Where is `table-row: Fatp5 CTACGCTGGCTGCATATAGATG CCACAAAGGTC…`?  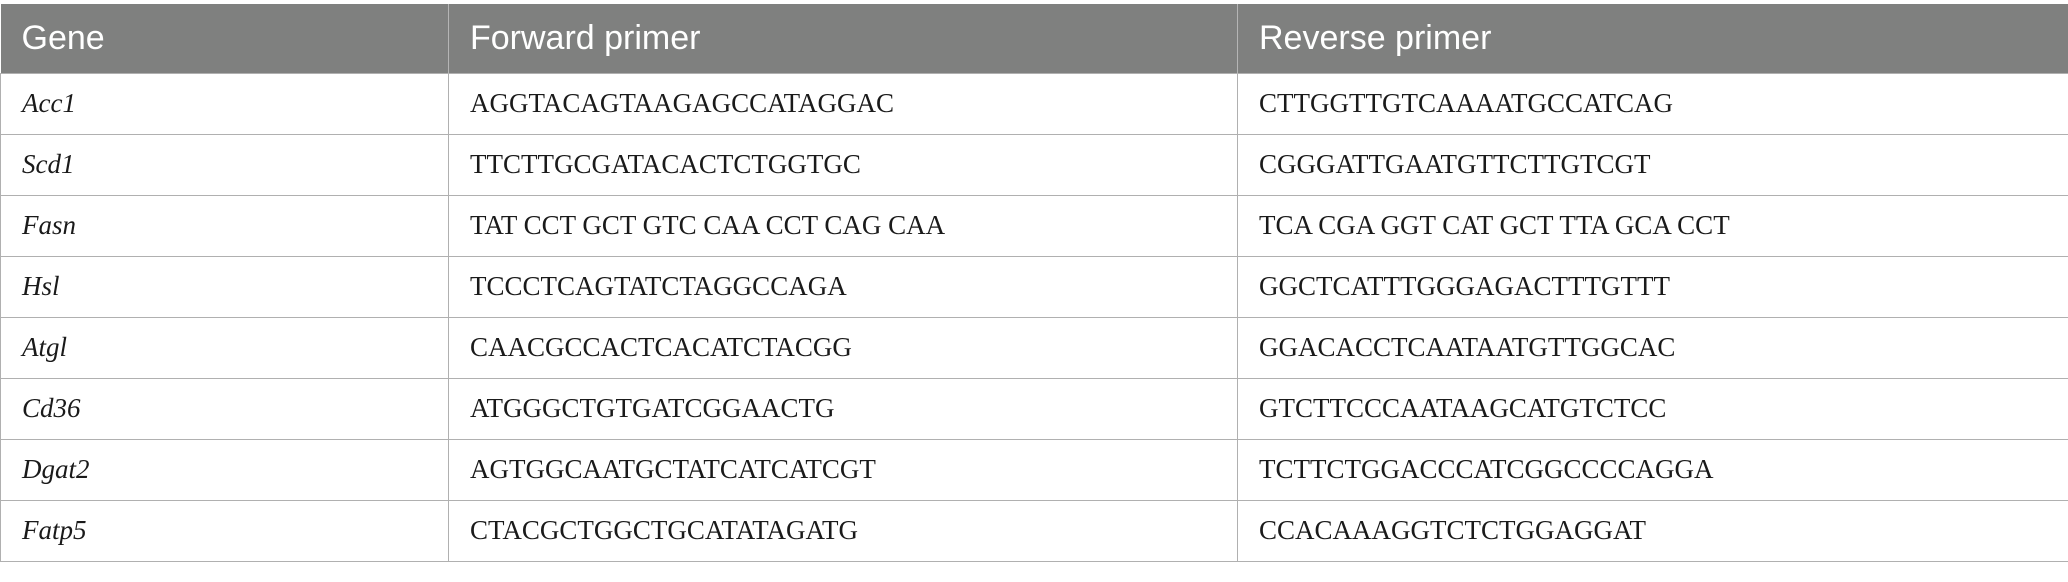 table-row: Fatp5 CTACGCTGGCTGCATATAGATG CCACAAAGGTC… is located at coordinates (1034, 530).